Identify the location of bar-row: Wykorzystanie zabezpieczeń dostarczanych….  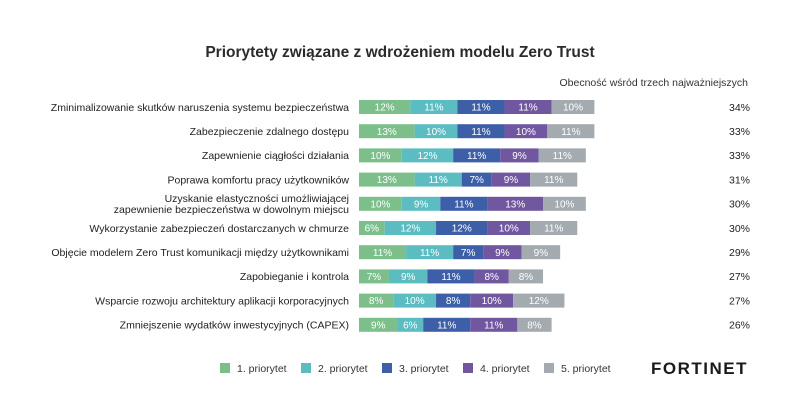
(419, 228).